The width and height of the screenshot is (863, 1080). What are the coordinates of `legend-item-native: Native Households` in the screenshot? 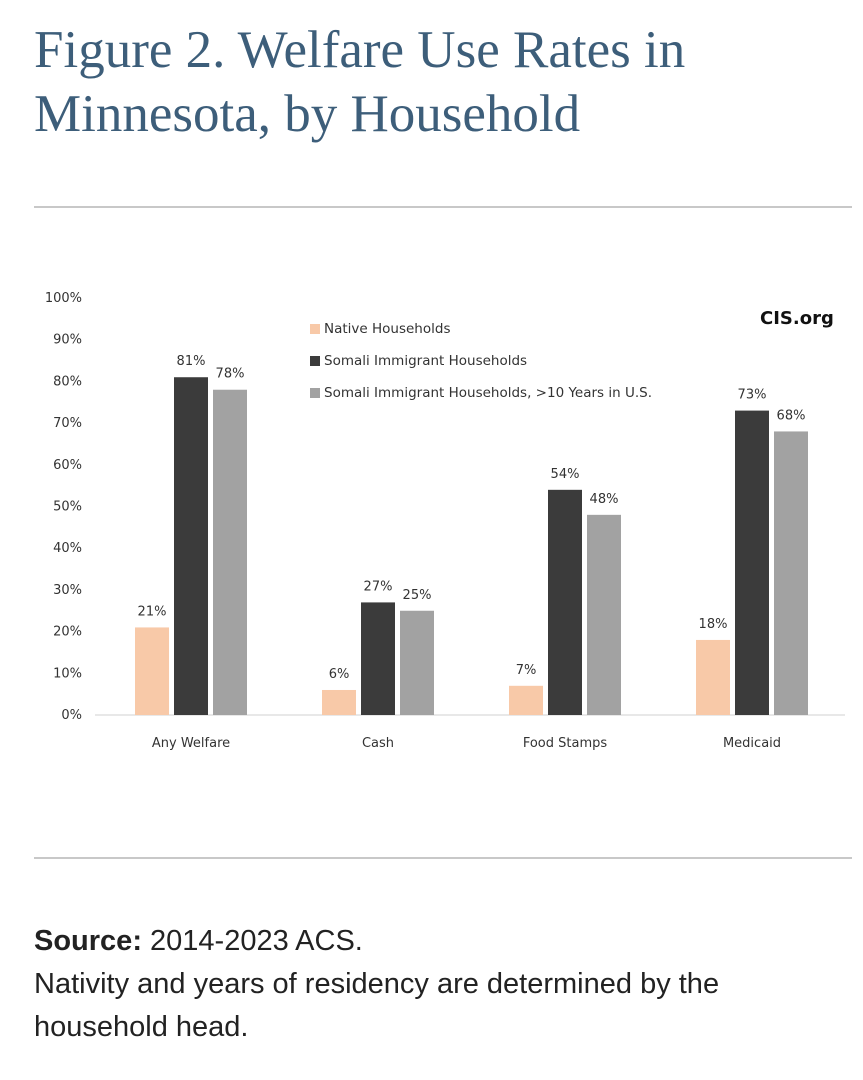 It's located at (481, 329).